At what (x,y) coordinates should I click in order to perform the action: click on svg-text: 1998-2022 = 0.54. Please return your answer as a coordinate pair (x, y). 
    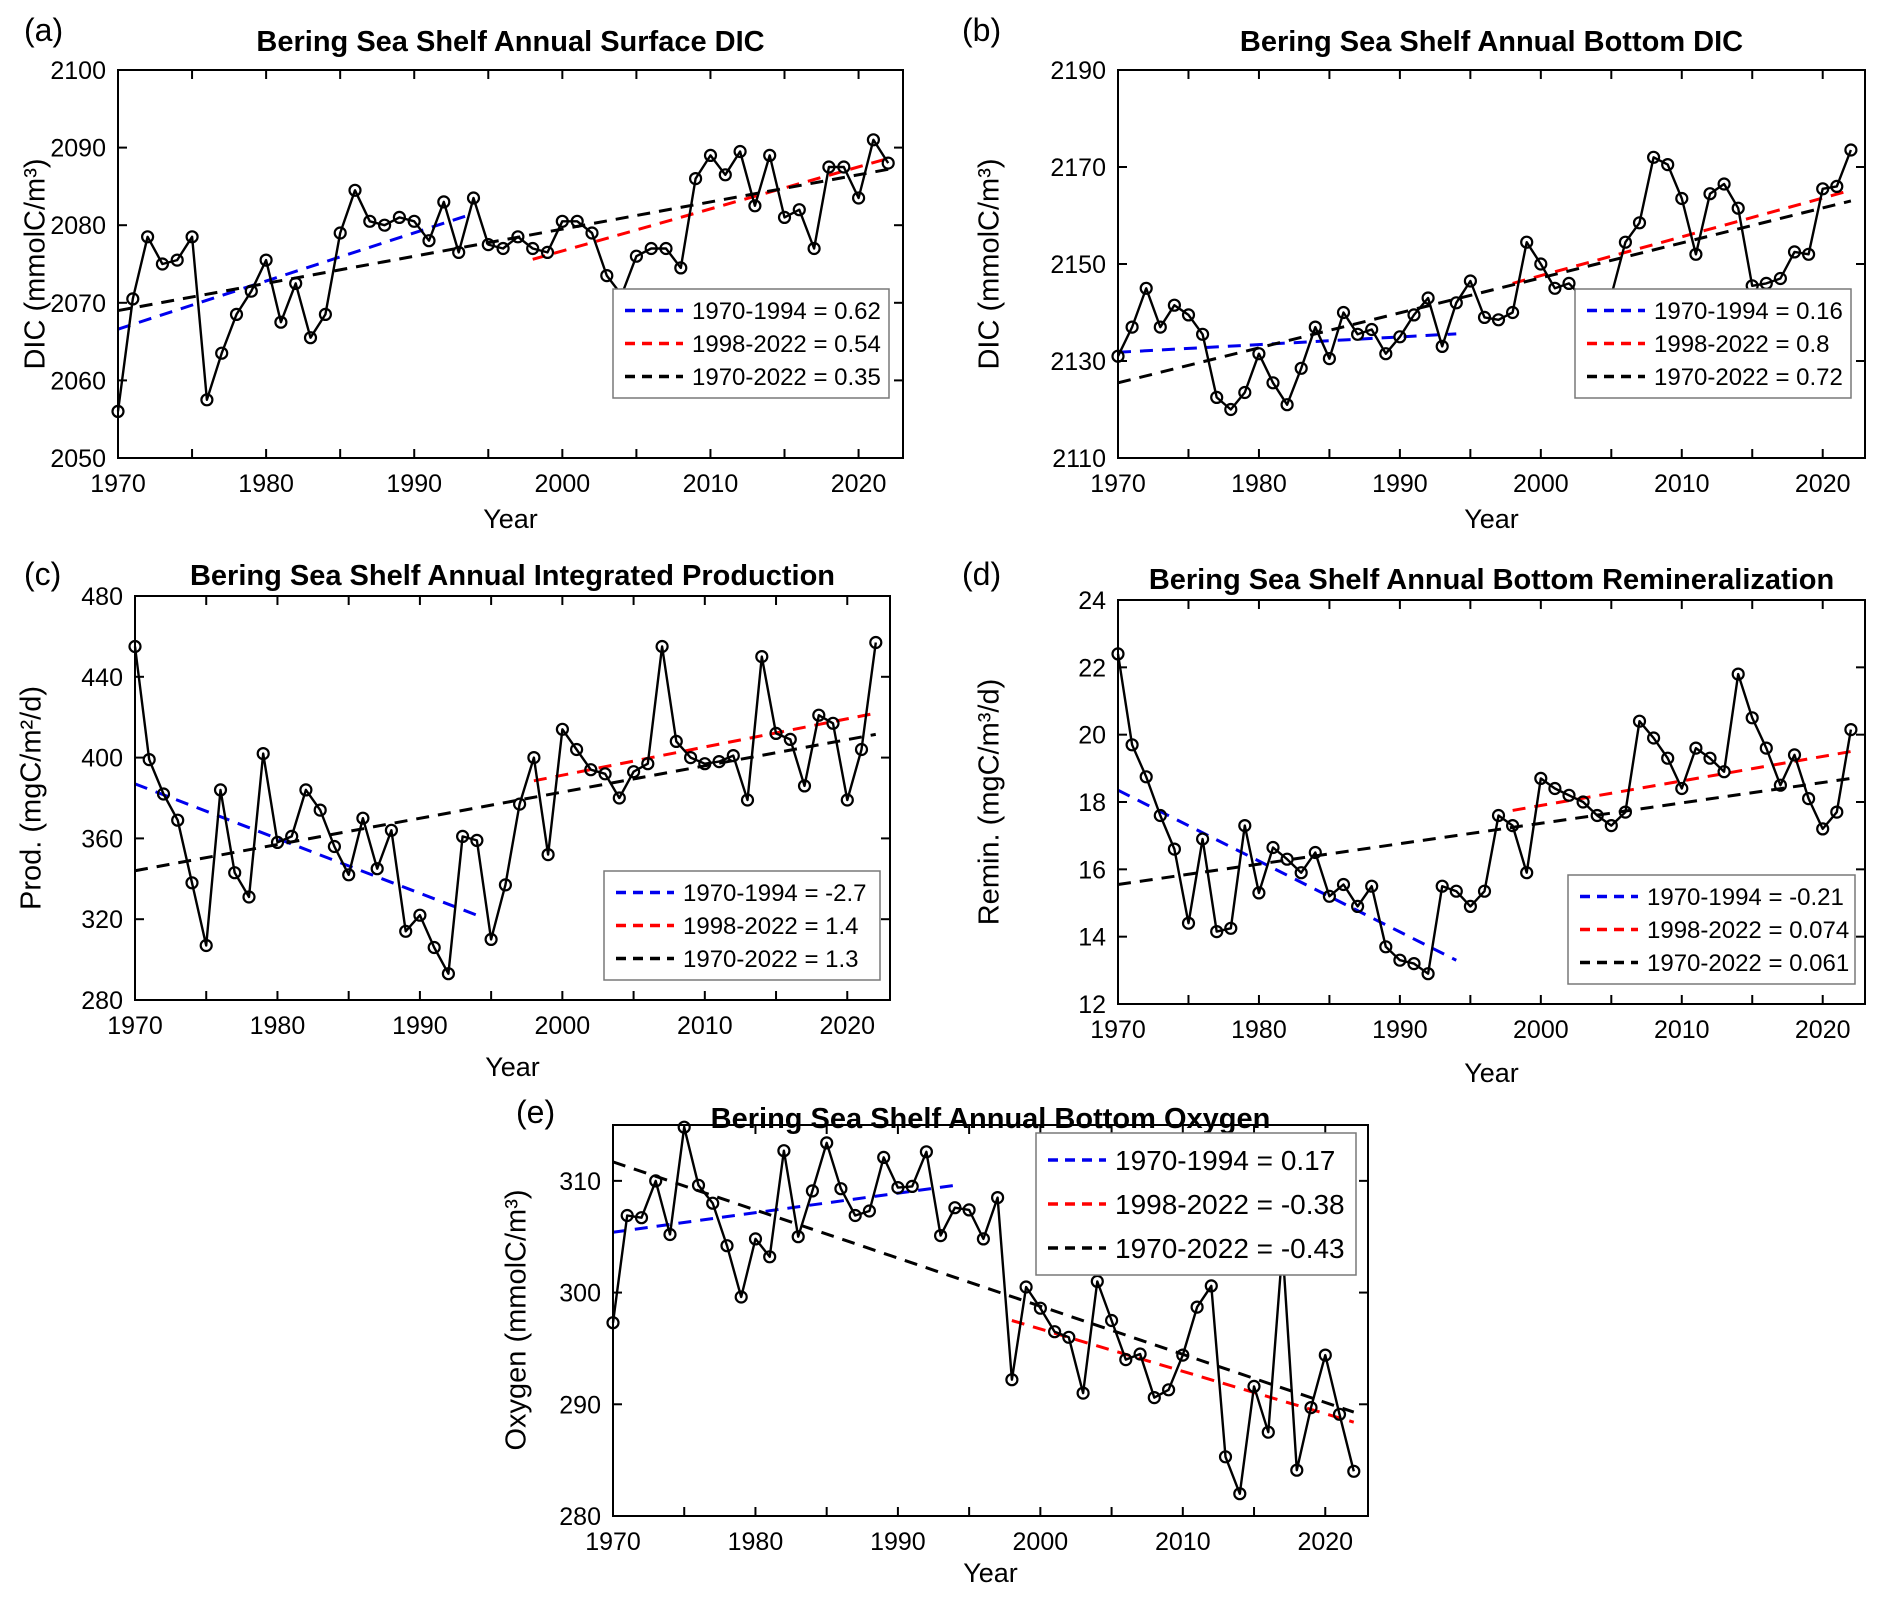
    Looking at the image, I should click on (786, 344).